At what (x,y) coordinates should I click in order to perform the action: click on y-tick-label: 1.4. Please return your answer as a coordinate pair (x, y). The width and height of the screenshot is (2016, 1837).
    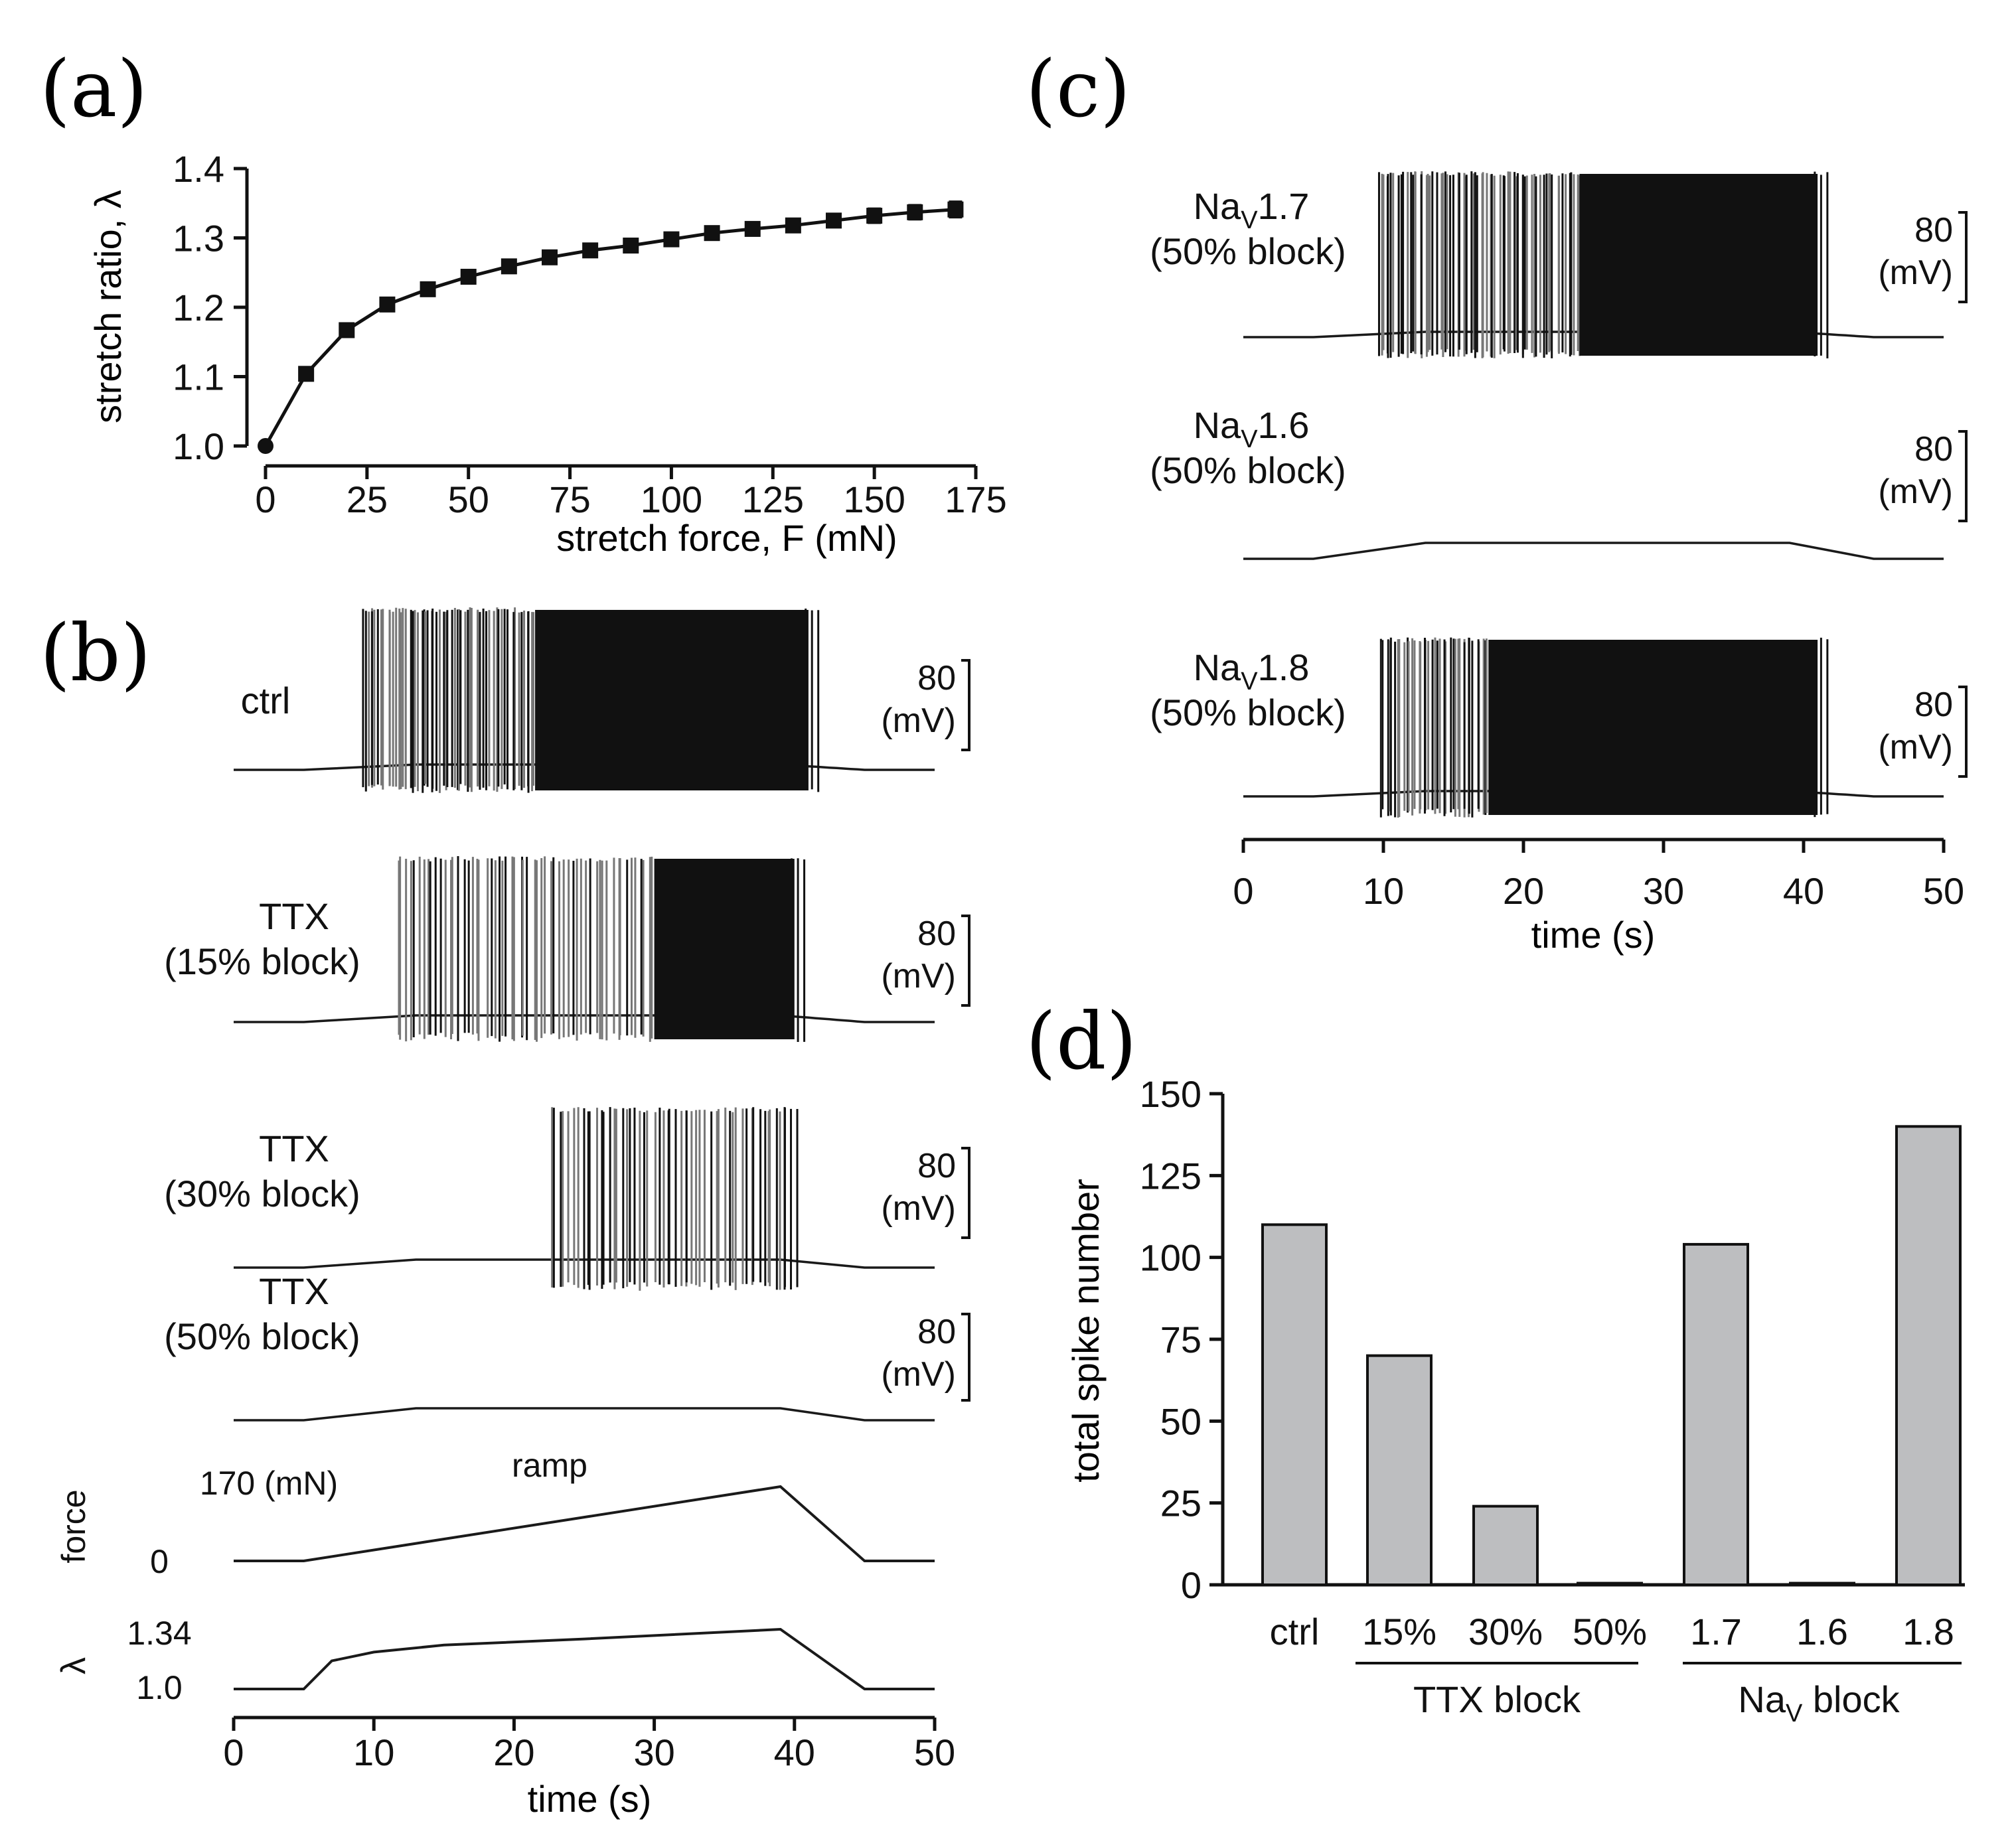
    Looking at the image, I should click on (199, 169).